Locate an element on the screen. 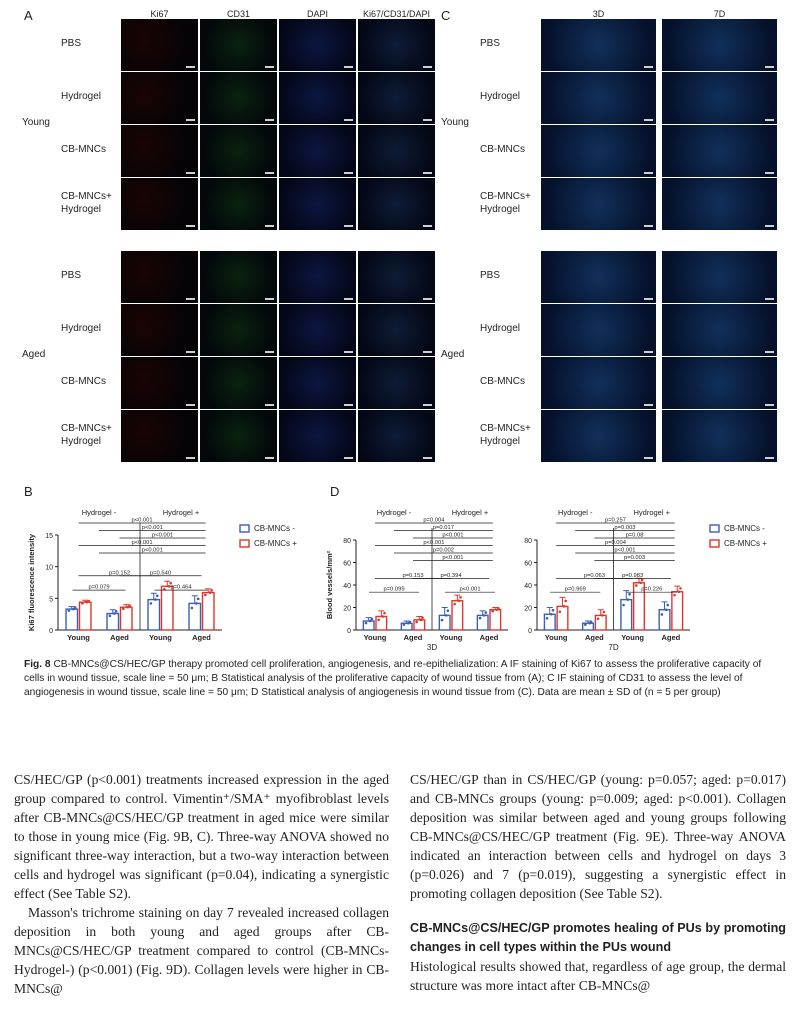 Image resolution: width=799 pixels, height=1018 pixels. sig-label: p=0.152 is located at coordinates (119, 573).